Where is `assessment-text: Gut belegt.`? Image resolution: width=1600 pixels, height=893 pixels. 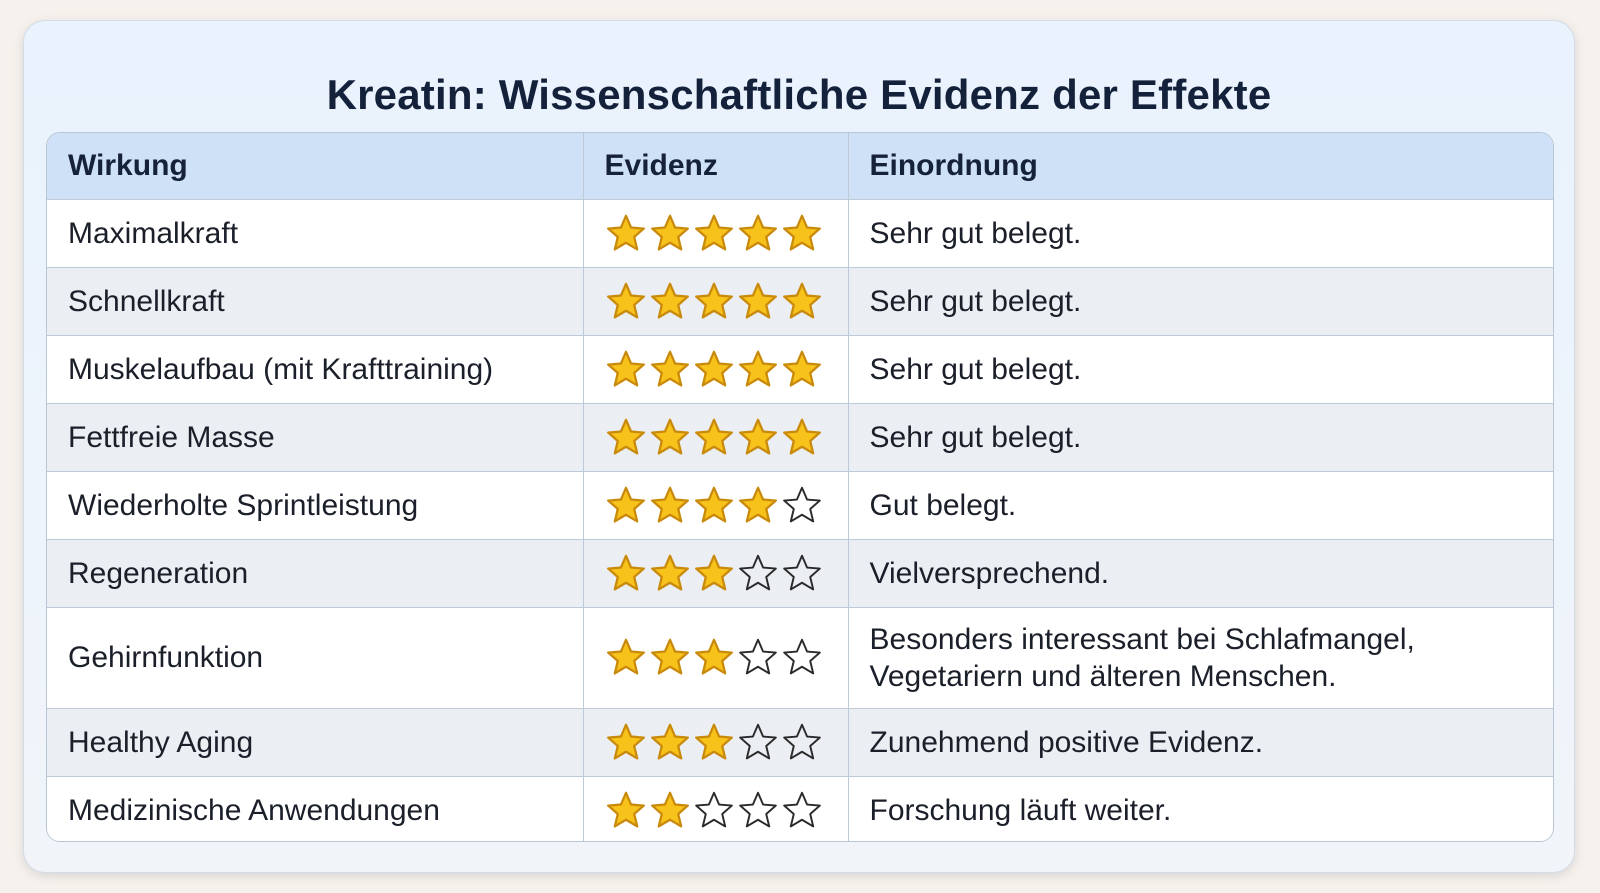 assessment-text: Gut belegt. is located at coordinates (943, 505).